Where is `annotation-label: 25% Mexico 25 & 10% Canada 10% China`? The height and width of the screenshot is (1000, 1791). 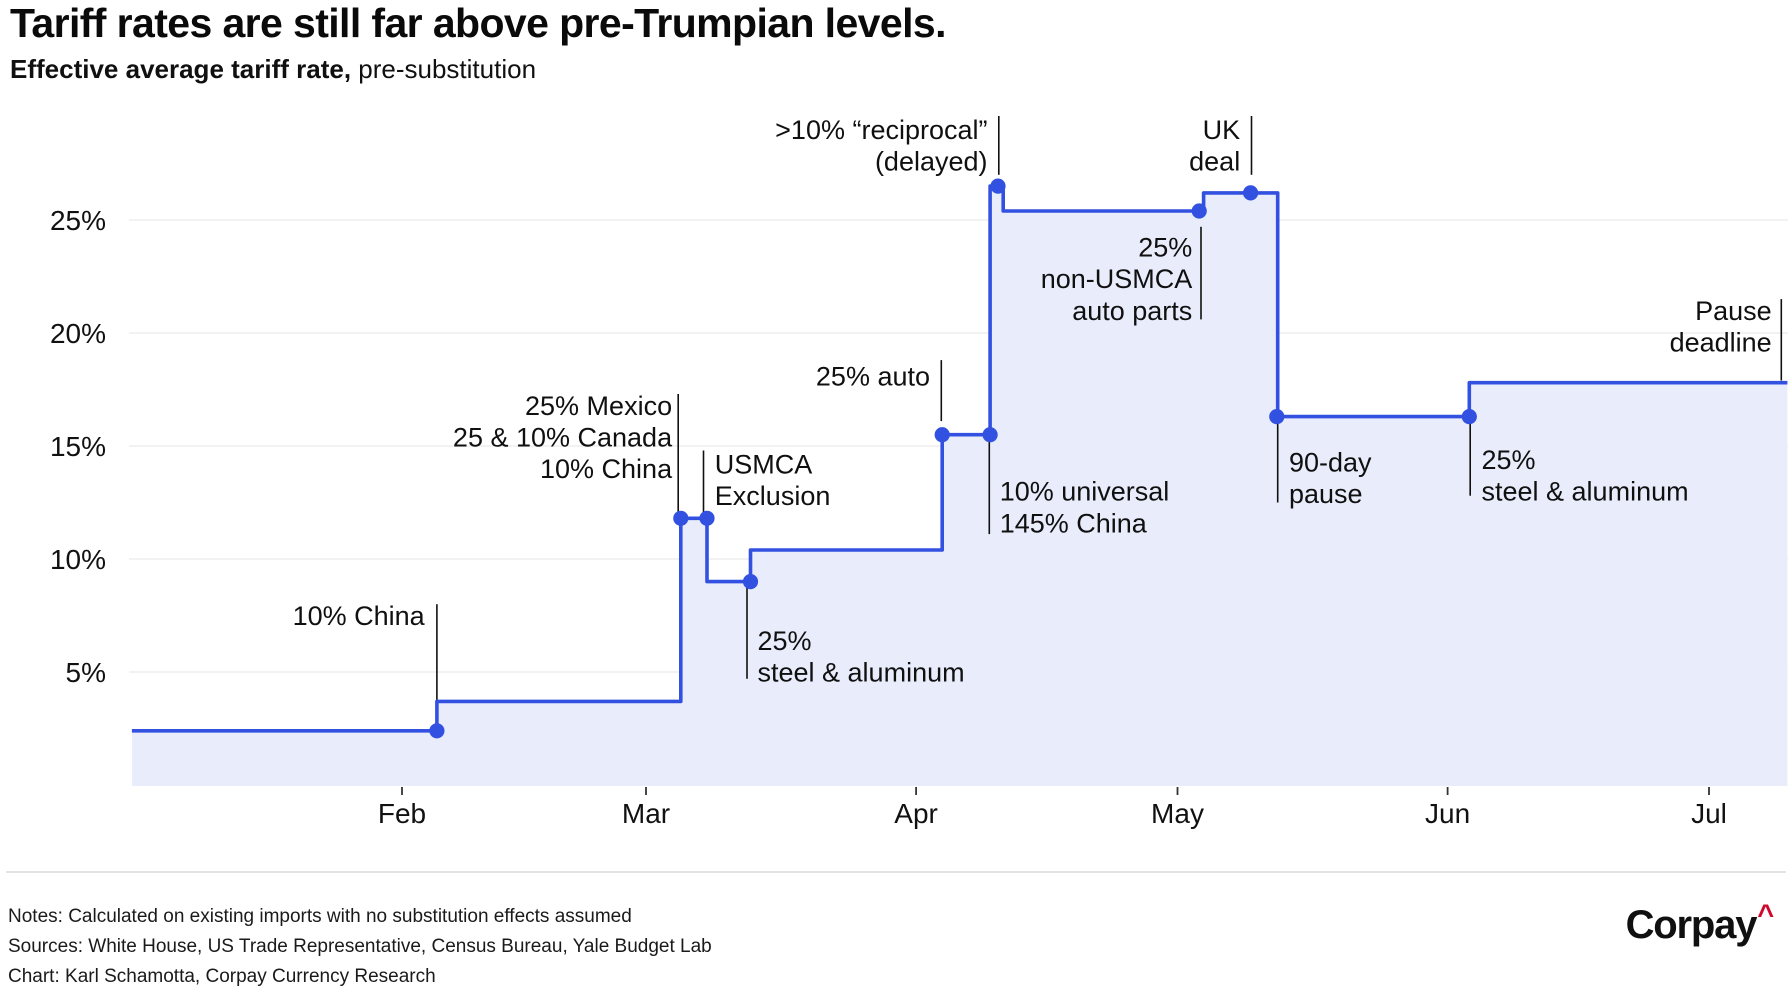
annotation-label: 25% Mexico 25 & 10% Canada 10% China is located at coordinates (563, 437).